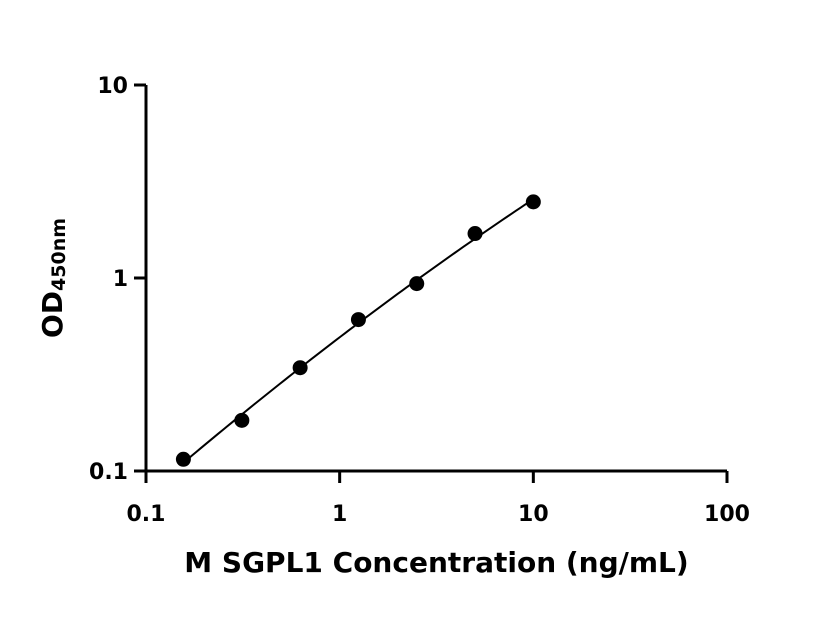 The height and width of the screenshot is (640, 816). Describe the element at coordinates (52, 314) in the screenshot. I see `y-axis-title-main: OD` at that location.